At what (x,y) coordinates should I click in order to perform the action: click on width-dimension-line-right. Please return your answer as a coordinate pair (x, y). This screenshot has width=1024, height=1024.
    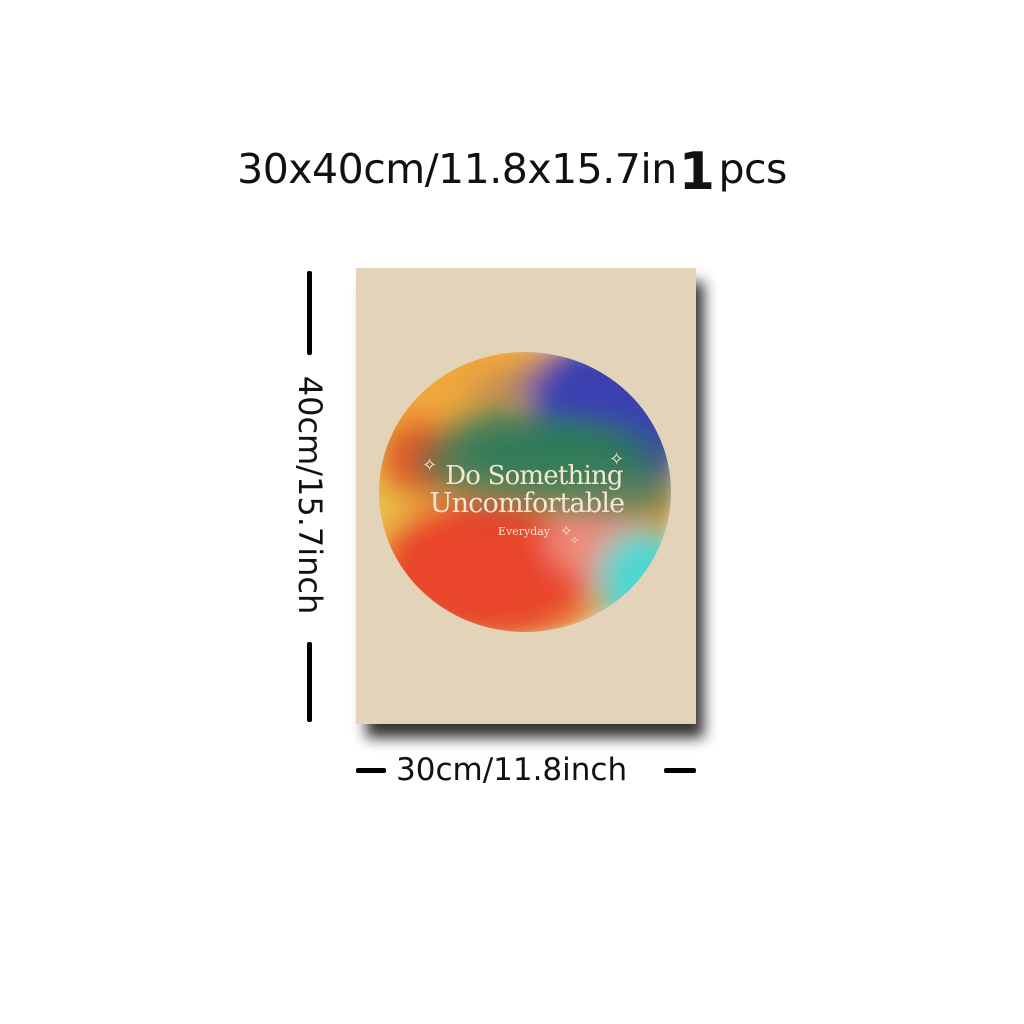
    Looking at the image, I should click on (680, 770).